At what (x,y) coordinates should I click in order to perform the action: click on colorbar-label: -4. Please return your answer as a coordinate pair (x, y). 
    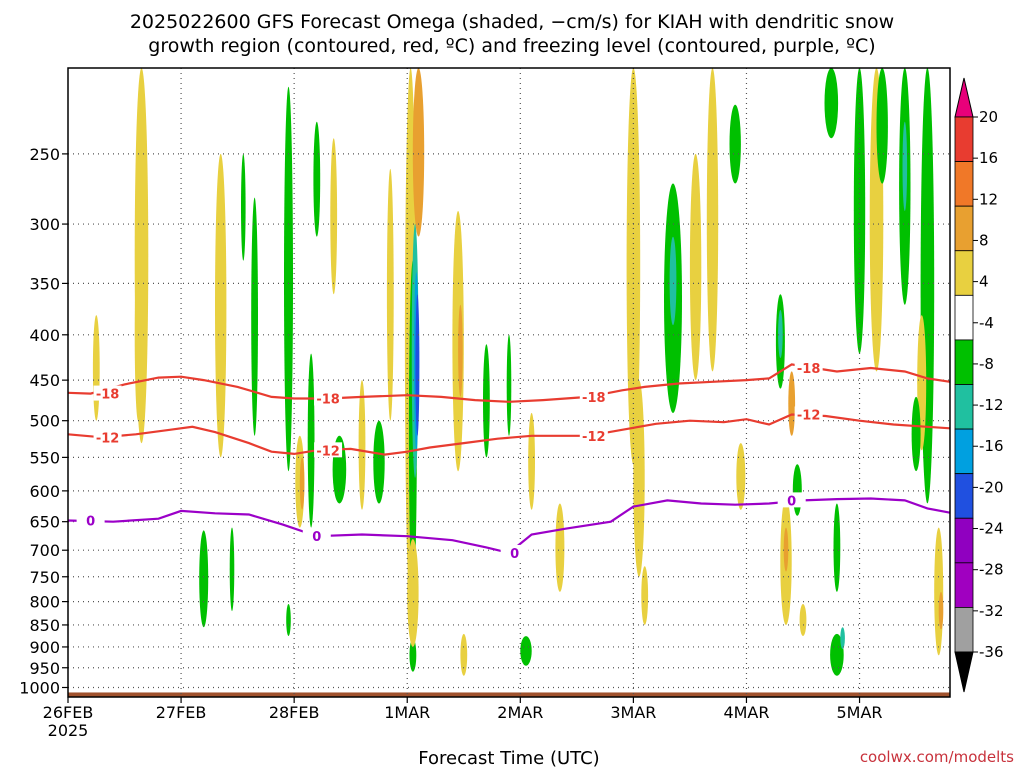
    Looking at the image, I should click on (986, 323).